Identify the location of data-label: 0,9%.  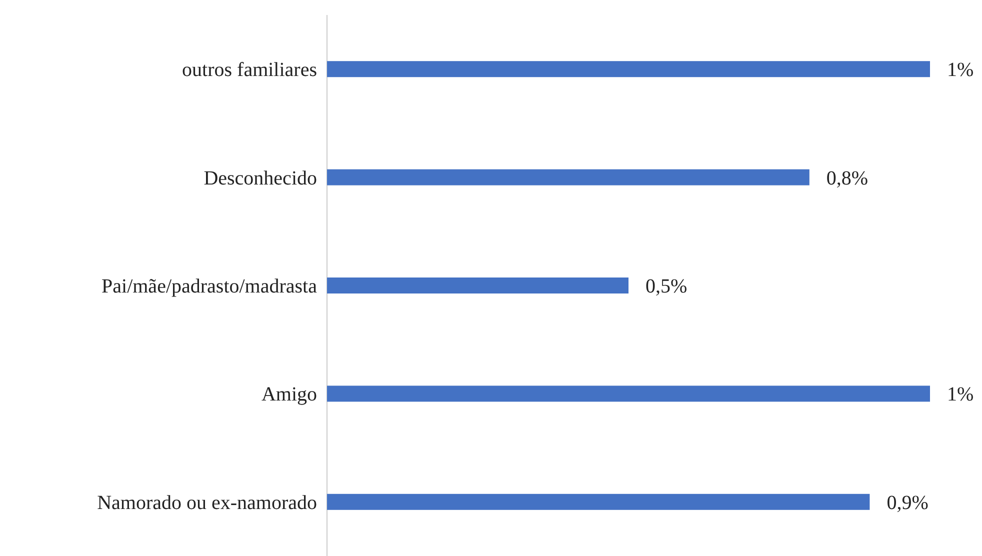
(907, 503).